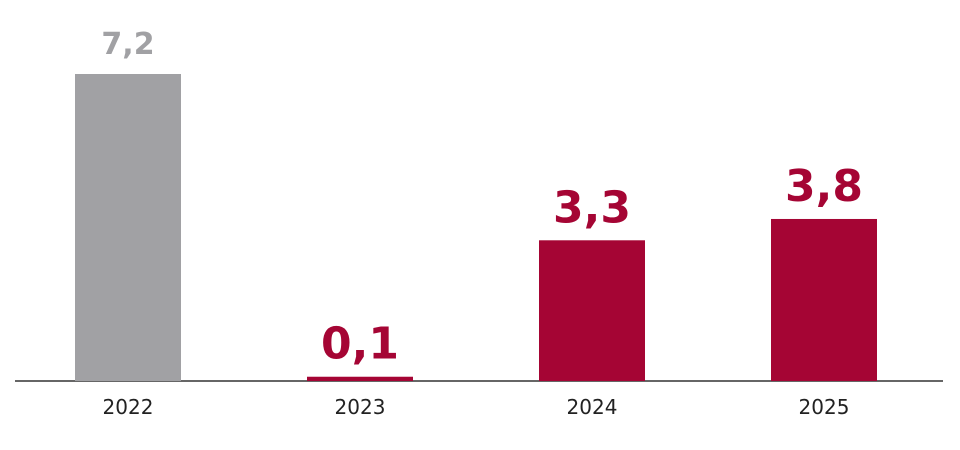  I want to click on x-tick-label: 2023, so click(360, 407).